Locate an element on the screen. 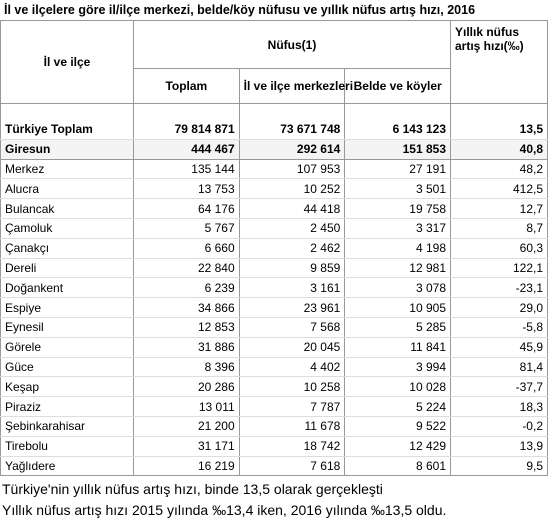  cell-value: 48,2 is located at coordinates (499, 169).